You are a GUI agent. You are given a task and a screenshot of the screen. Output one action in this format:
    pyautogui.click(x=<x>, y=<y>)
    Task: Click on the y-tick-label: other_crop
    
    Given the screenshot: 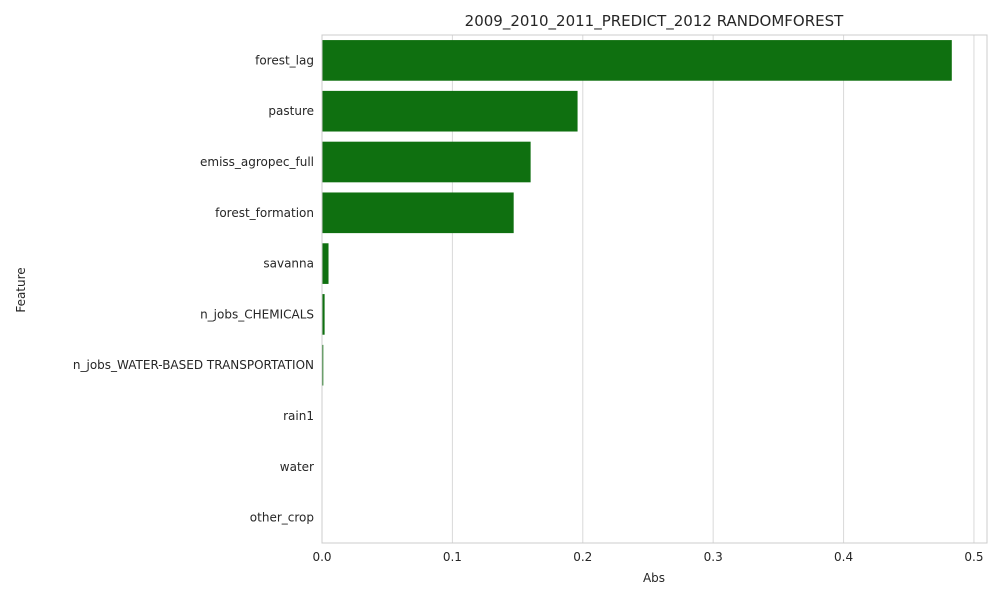 What is the action you would take?
    pyautogui.click(x=282, y=518)
    